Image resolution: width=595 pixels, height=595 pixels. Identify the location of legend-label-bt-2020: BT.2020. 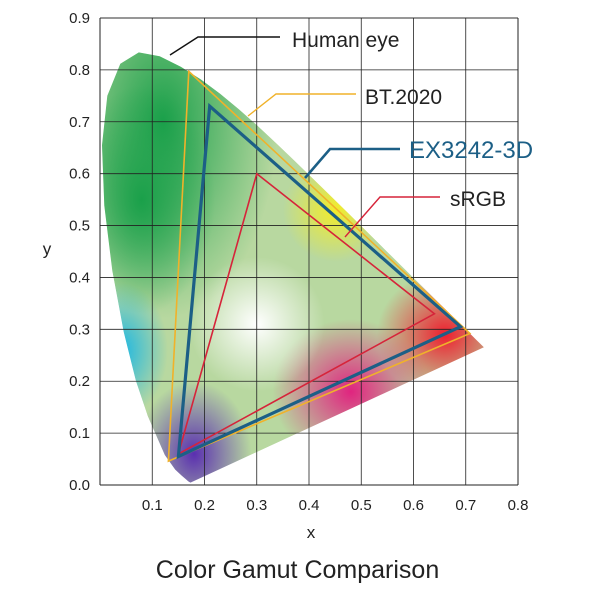
(403, 97).